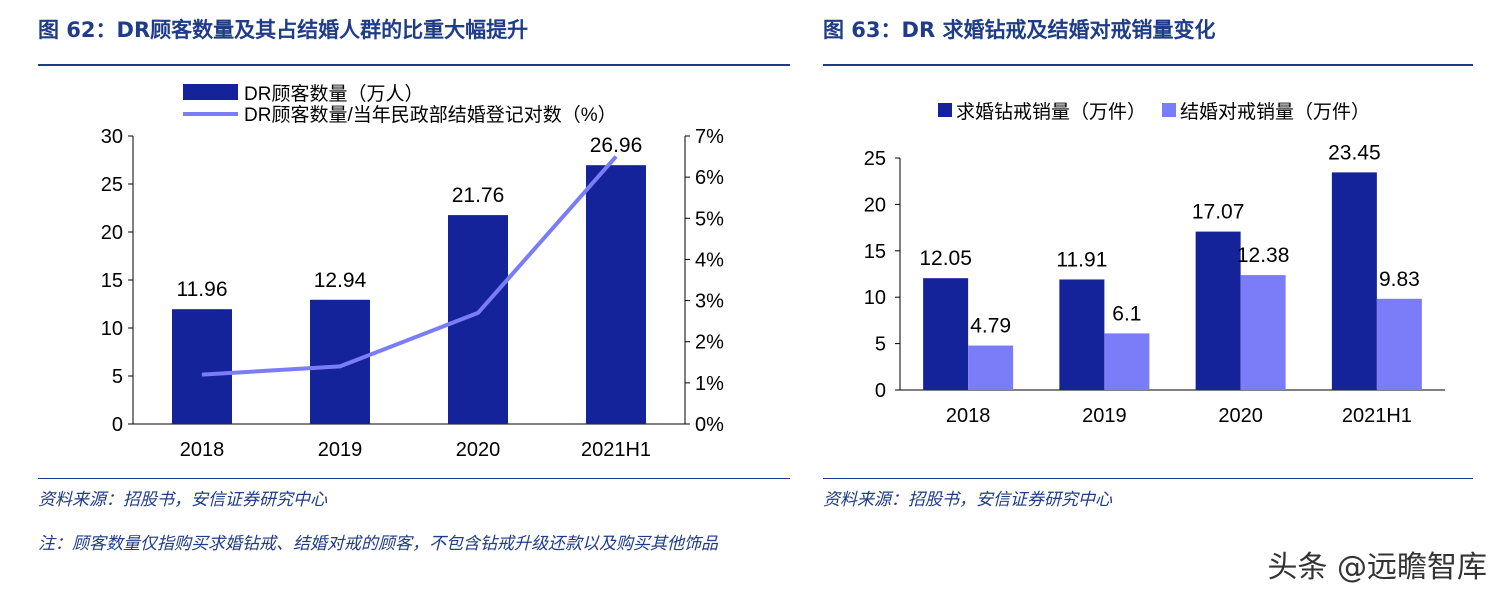 The width and height of the screenshot is (1505, 598). Describe the element at coordinates (1263, 255) in the screenshot. I see `data-label: 12.38` at that location.